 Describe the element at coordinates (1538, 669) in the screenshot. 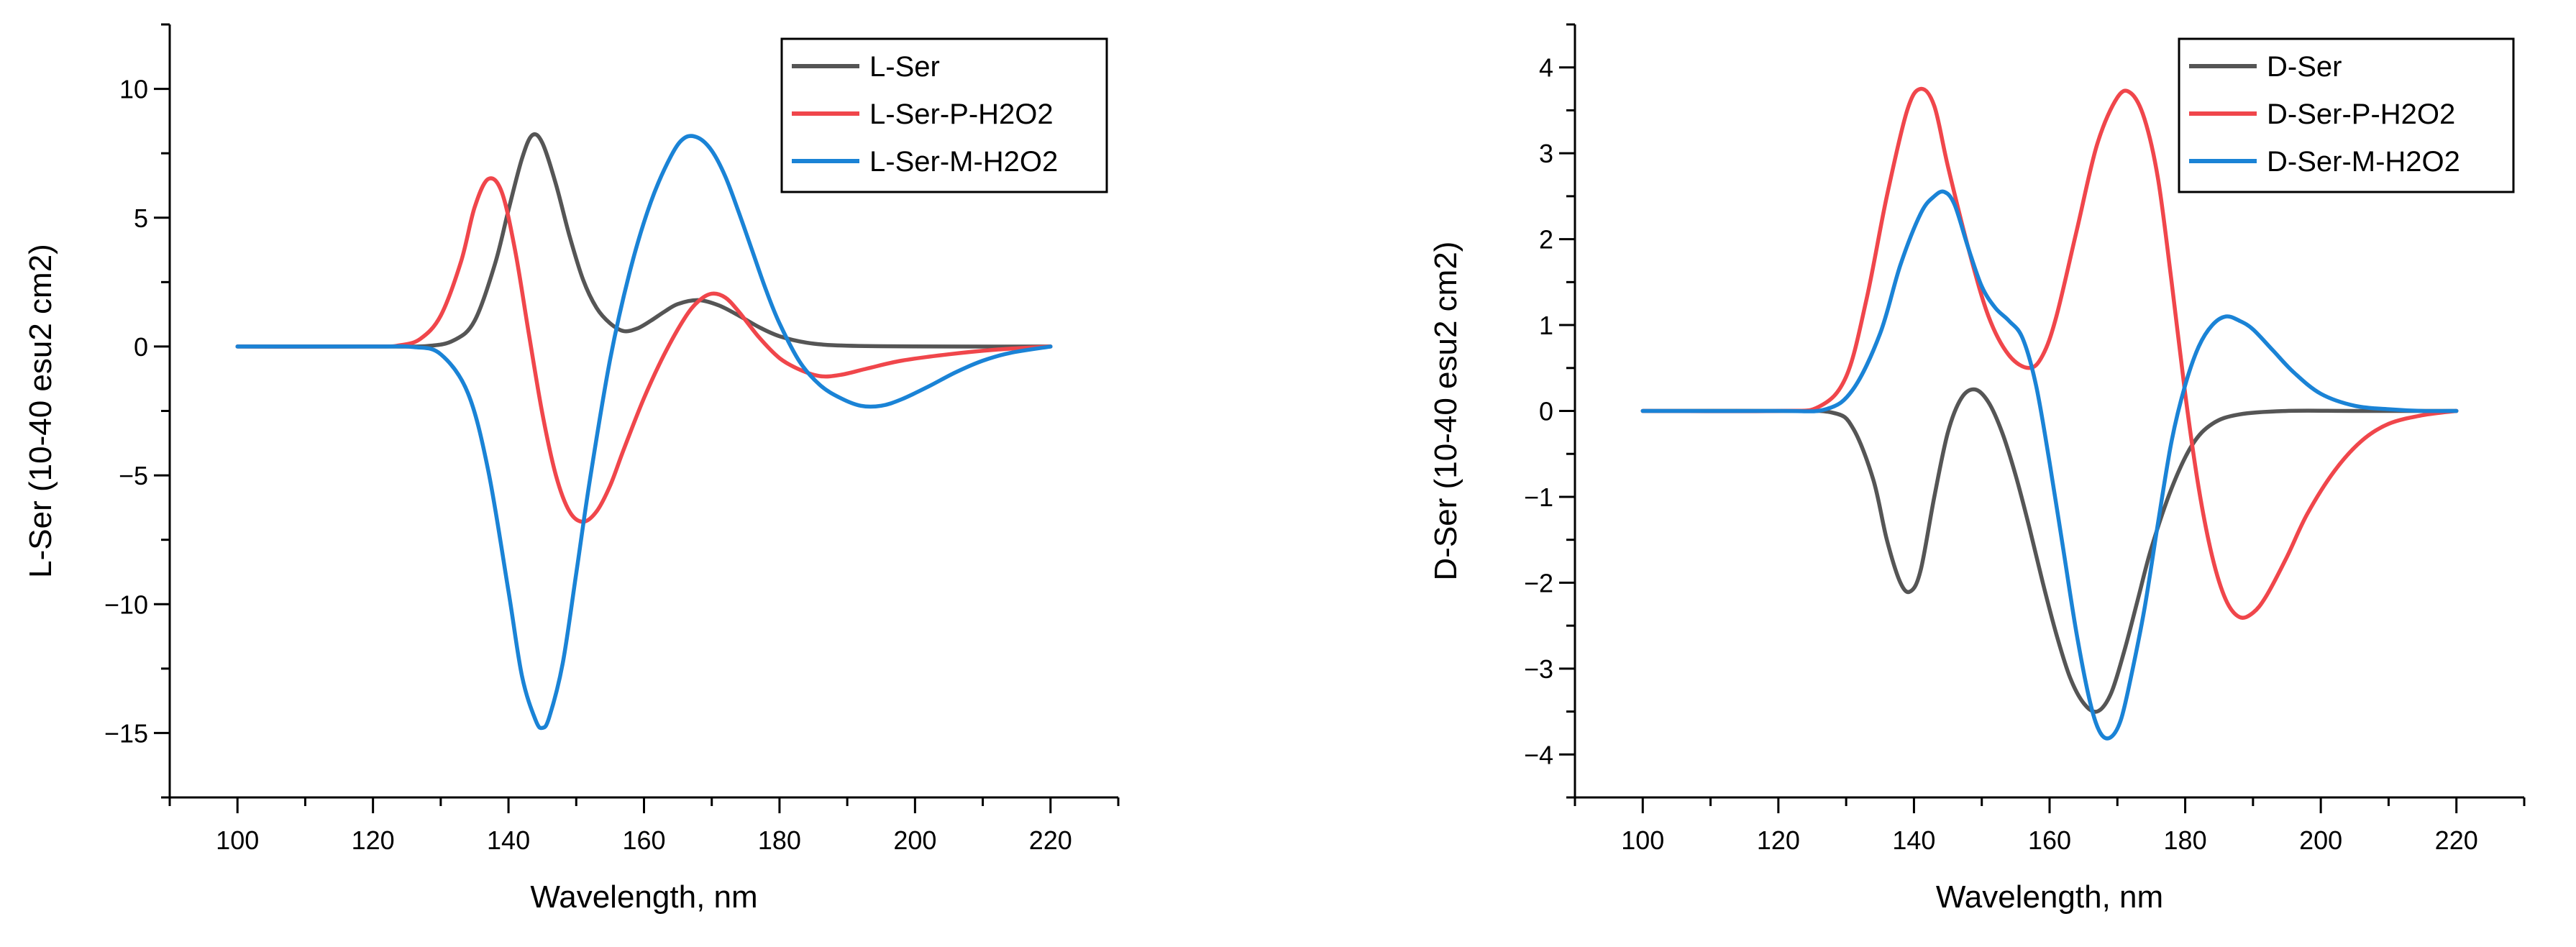

I see `y-tick-label: −3` at that location.